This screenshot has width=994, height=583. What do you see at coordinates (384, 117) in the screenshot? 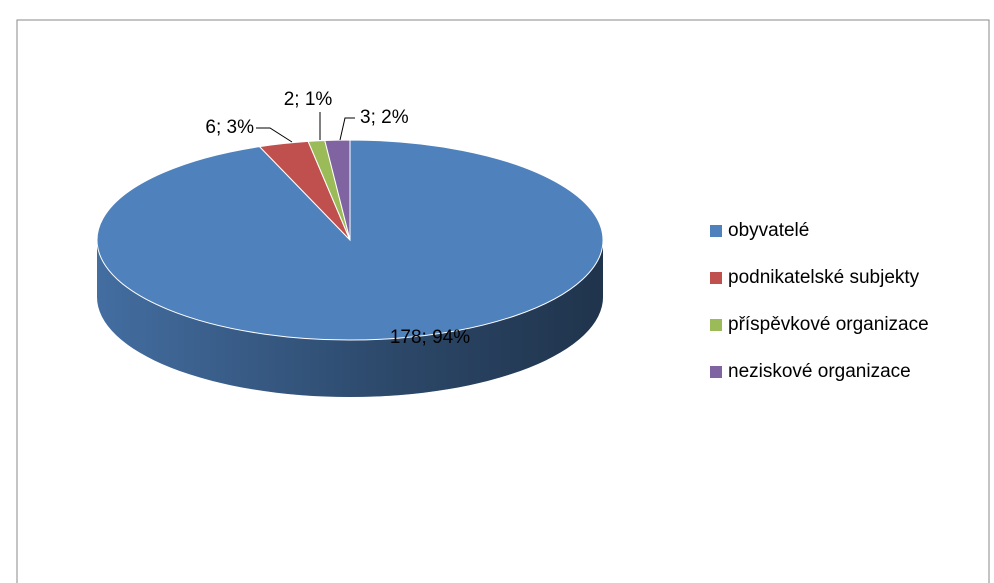
I see `data-label: 3; 2%` at bounding box center [384, 117].